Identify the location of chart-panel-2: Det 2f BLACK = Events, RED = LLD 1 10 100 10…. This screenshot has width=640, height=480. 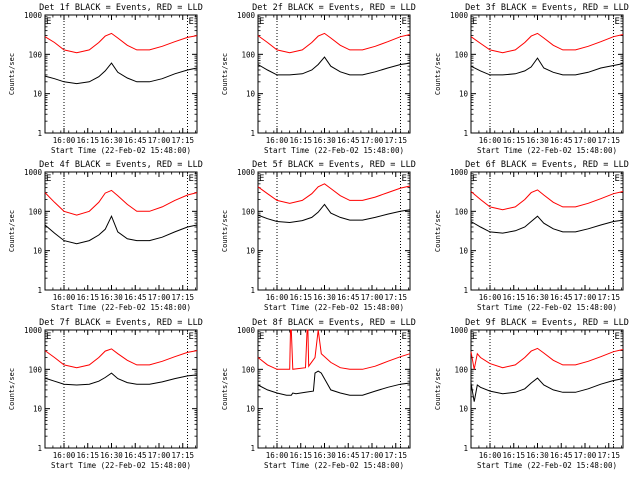
(318, 79).